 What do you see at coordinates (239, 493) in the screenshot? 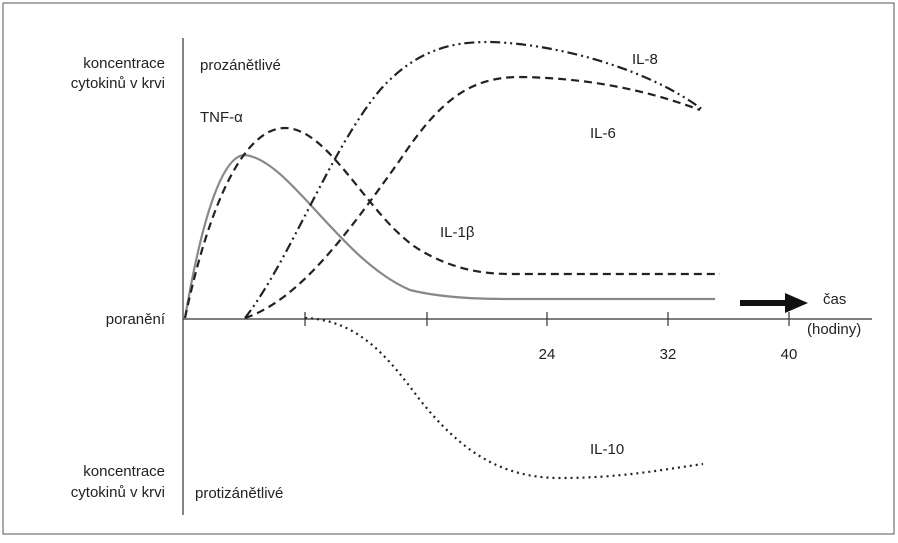
I see `region-label: protizánětlivé` at bounding box center [239, 493].